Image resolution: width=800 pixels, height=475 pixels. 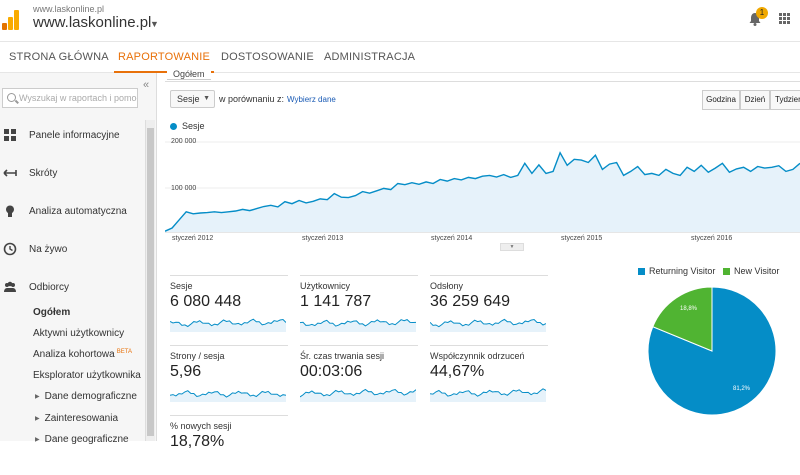 What do you see at coordinates (10, 135) in the screenshot?
I see `grid-icon` at bounding box center [10, 135].